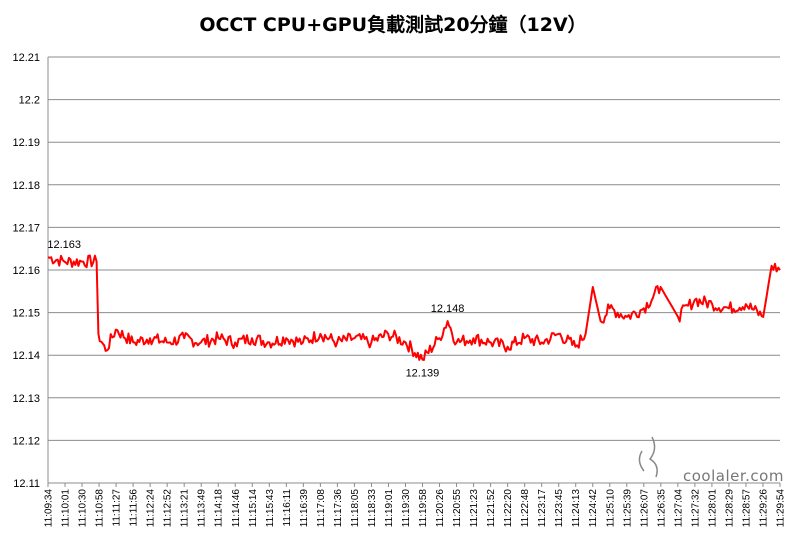  Describe the element at coordinates (26, 186) in the screenshot. I see `y-tick-label: 12.18` at that location.